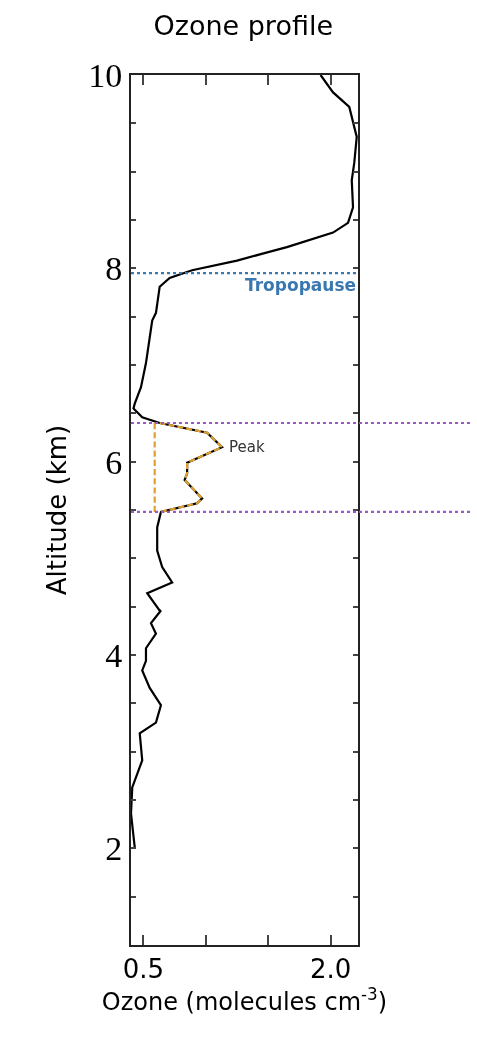  I want to click on y-axis-title: Altitude (km), so click(57, 510).